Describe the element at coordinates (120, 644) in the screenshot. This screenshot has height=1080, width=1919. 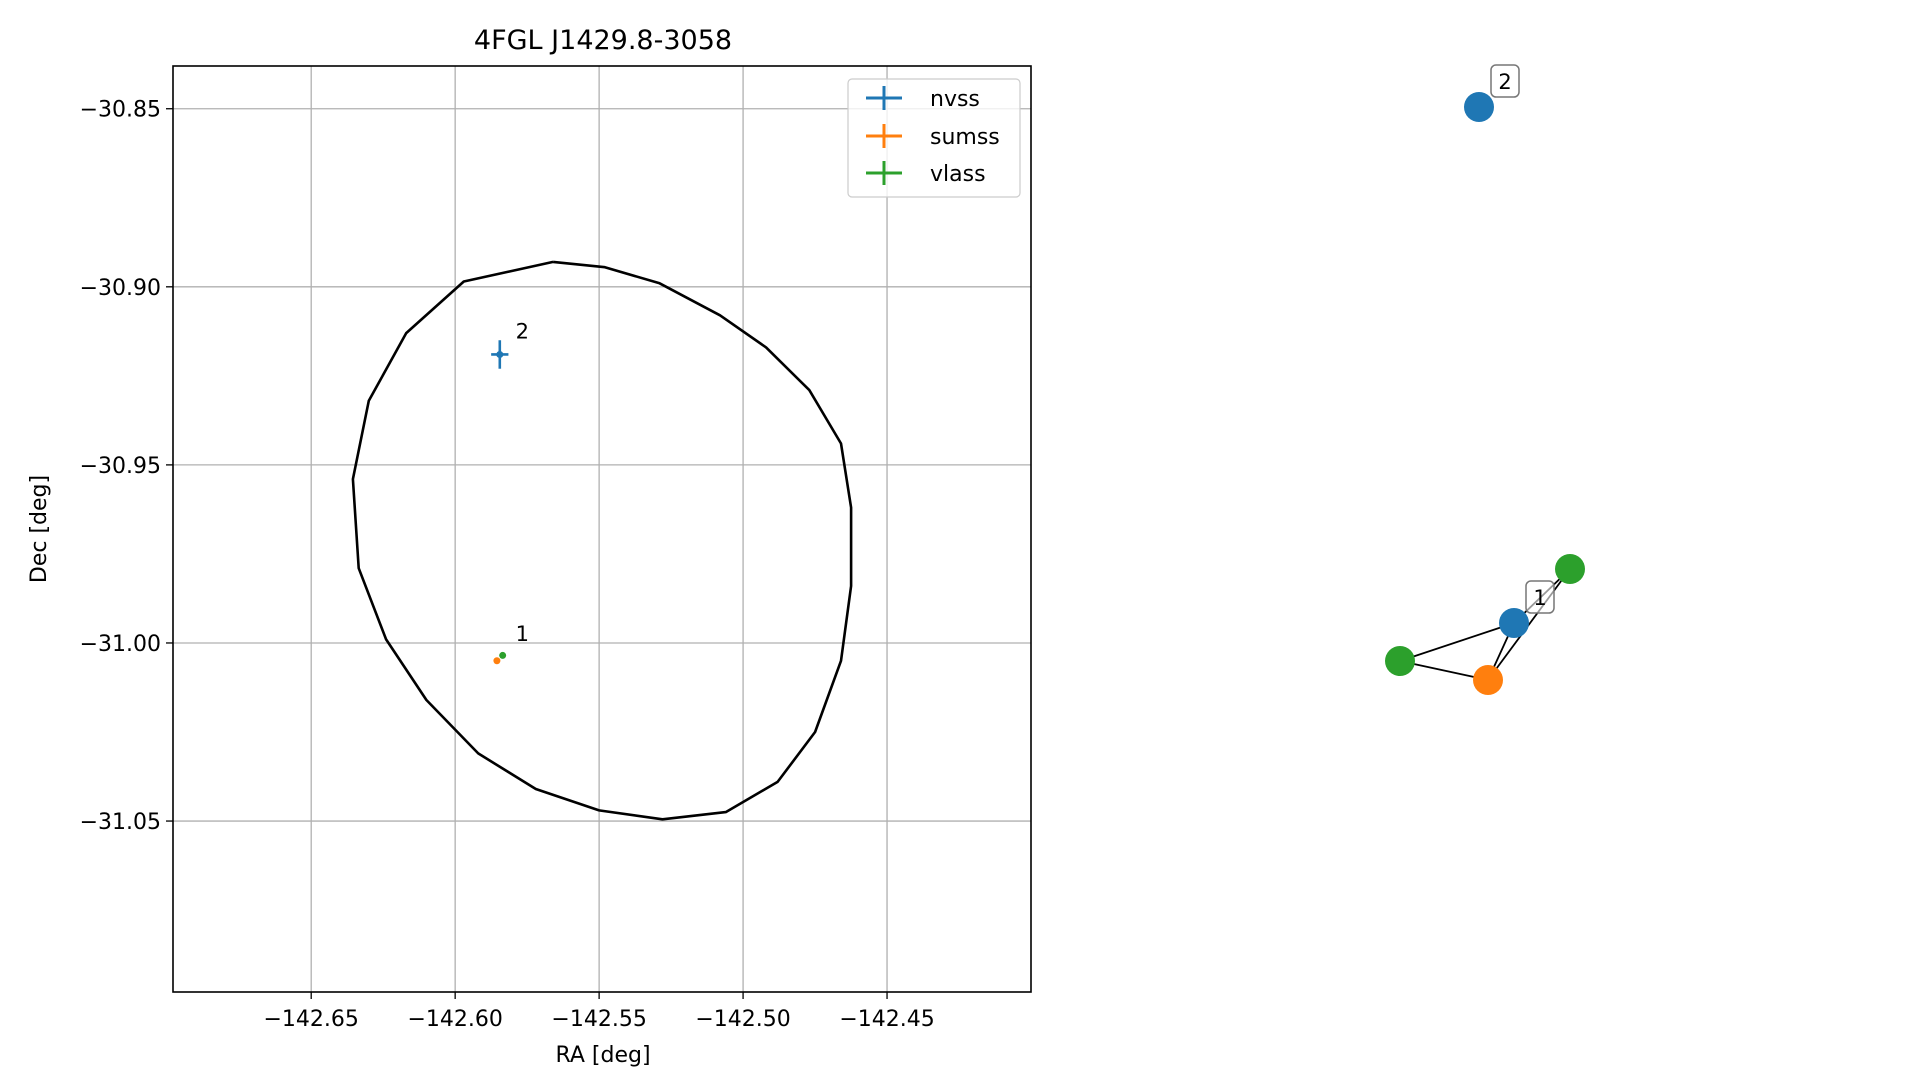
I see `y-tick-label: −31.00` at that location.